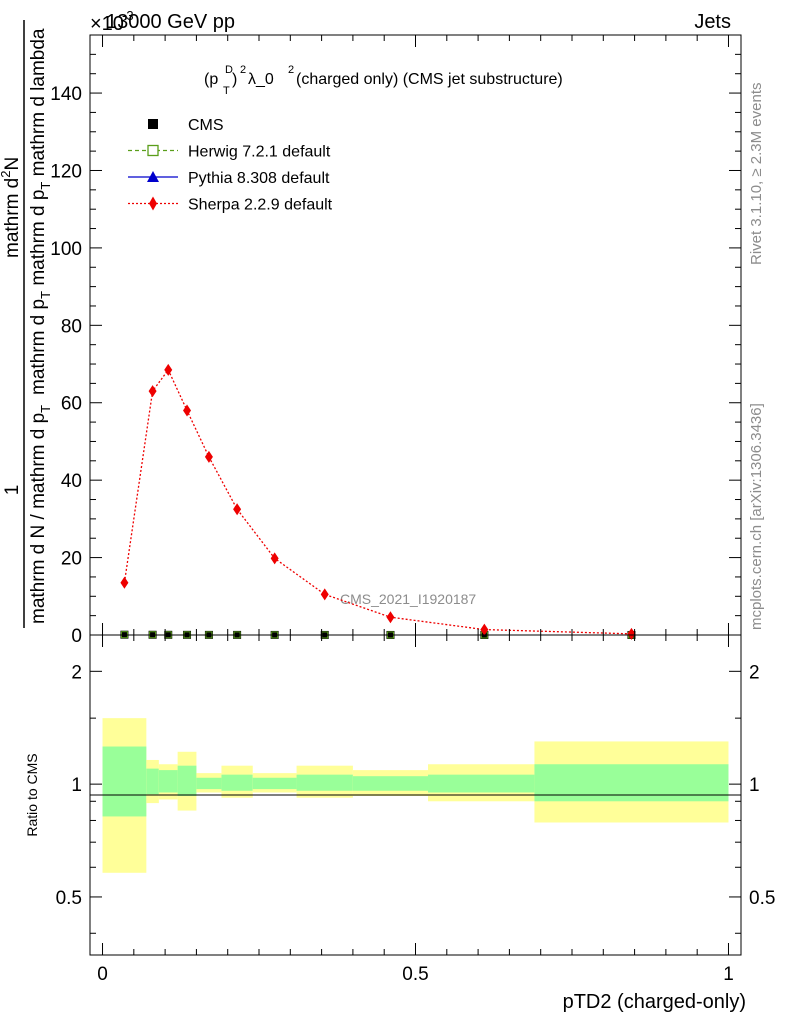 Image resolution: width=786 pixels, height=1024 pixels. Describe the element at coordinates (71, 404) in the screenshot. I see `main-y-tick-label: 60` at that location.